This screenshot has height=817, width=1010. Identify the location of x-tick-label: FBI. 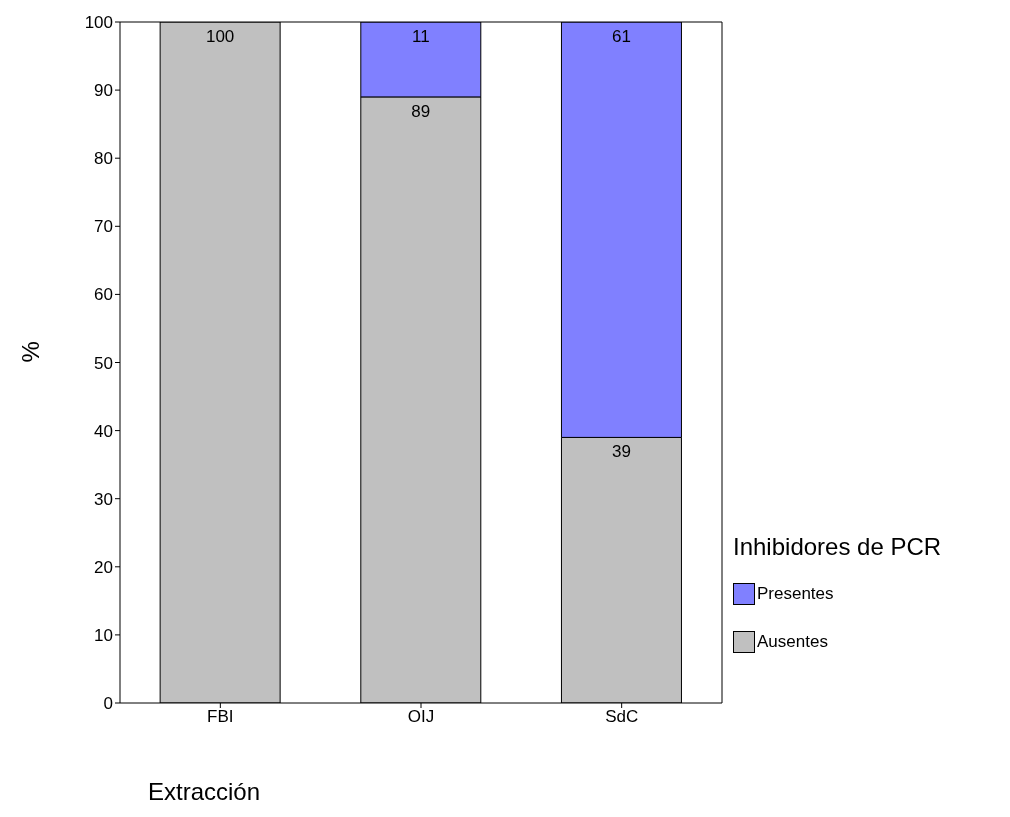
(220, 717).